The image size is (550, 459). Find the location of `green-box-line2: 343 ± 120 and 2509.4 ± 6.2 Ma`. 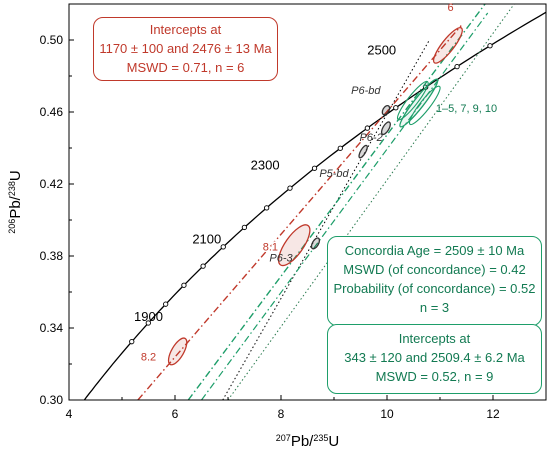

green-box-line2: 343 ± 120 and 2509.4 ± 6.2 Ma is located at coordinates (434, 357).